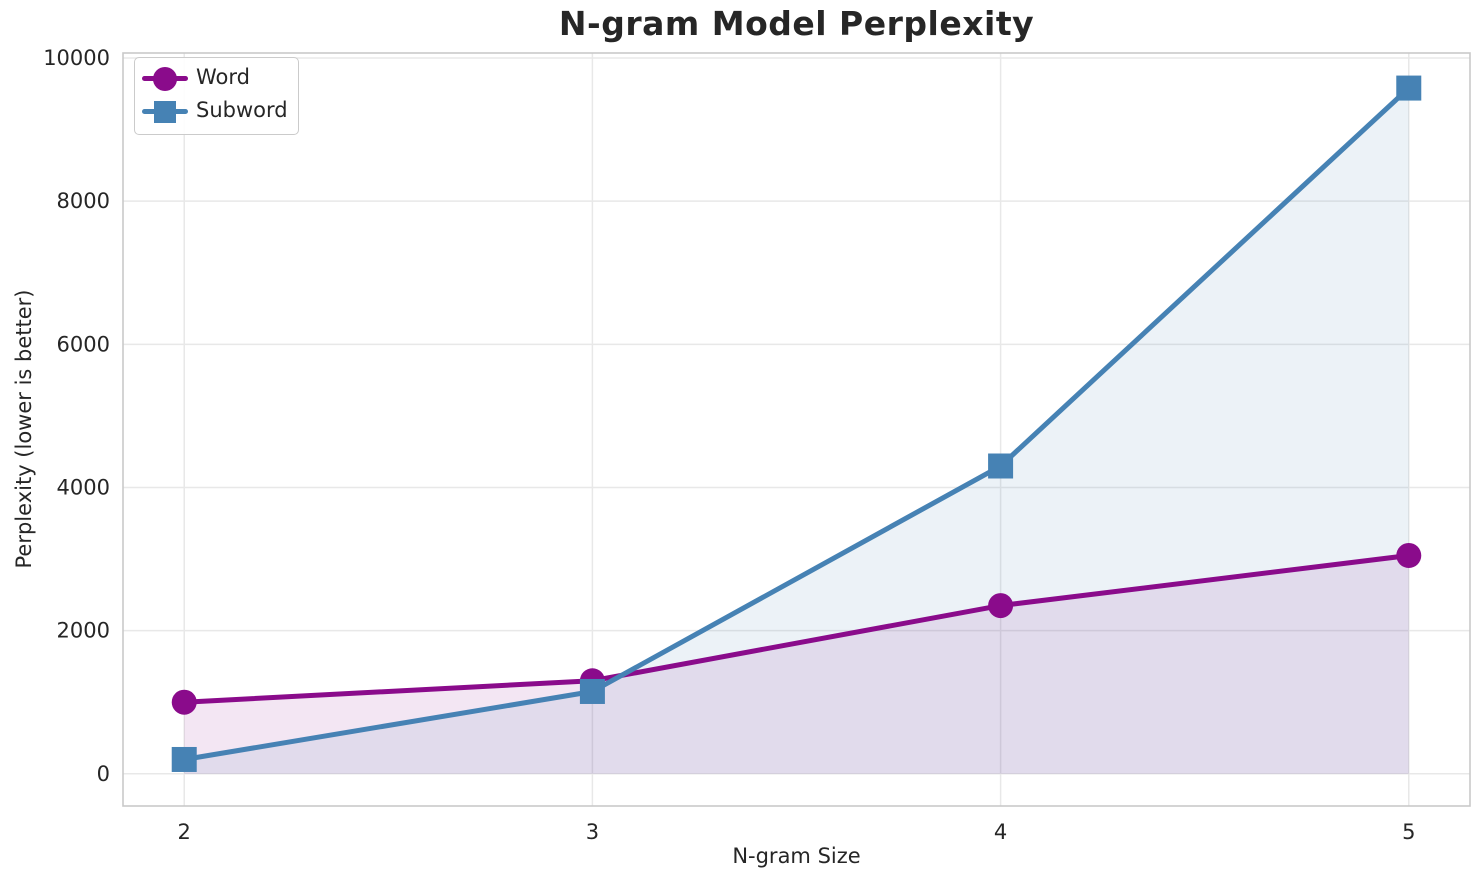 The image size is (1484, 885). What do you see at coordinates (83, 631) in the screenshot?
I see `y-tick-label-2000: 2000` at bounding box center [83, 631].